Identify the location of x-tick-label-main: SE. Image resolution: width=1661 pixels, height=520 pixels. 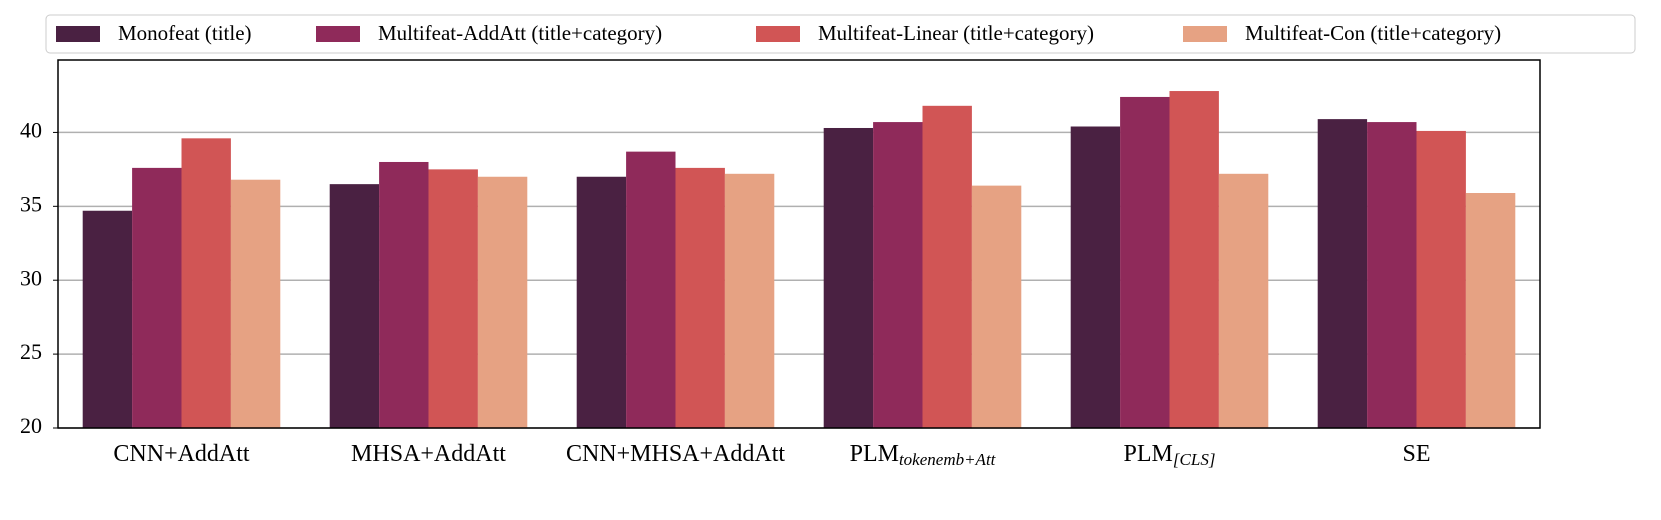
(1416, 454).